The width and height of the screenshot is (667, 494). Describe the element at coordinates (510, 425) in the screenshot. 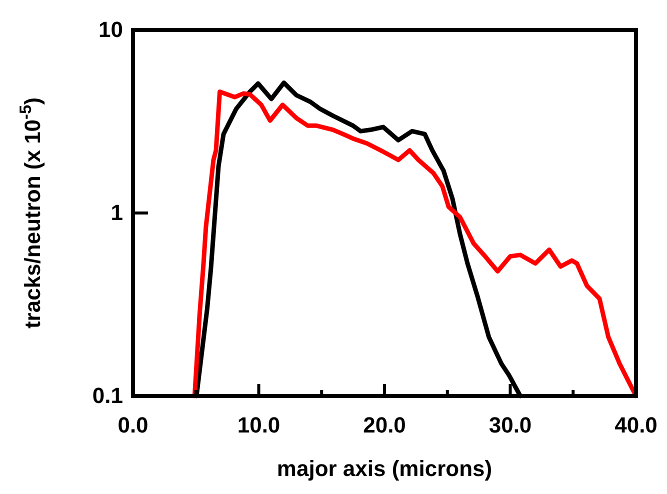

I see `x-tick-label: 30.0` at that location.